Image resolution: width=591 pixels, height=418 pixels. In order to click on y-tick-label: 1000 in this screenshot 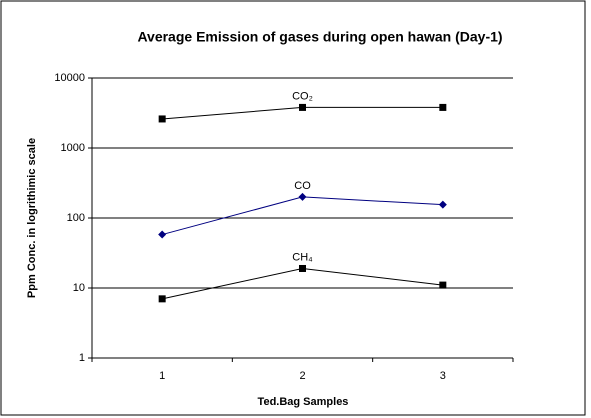, I will do `click(73, 148)`.